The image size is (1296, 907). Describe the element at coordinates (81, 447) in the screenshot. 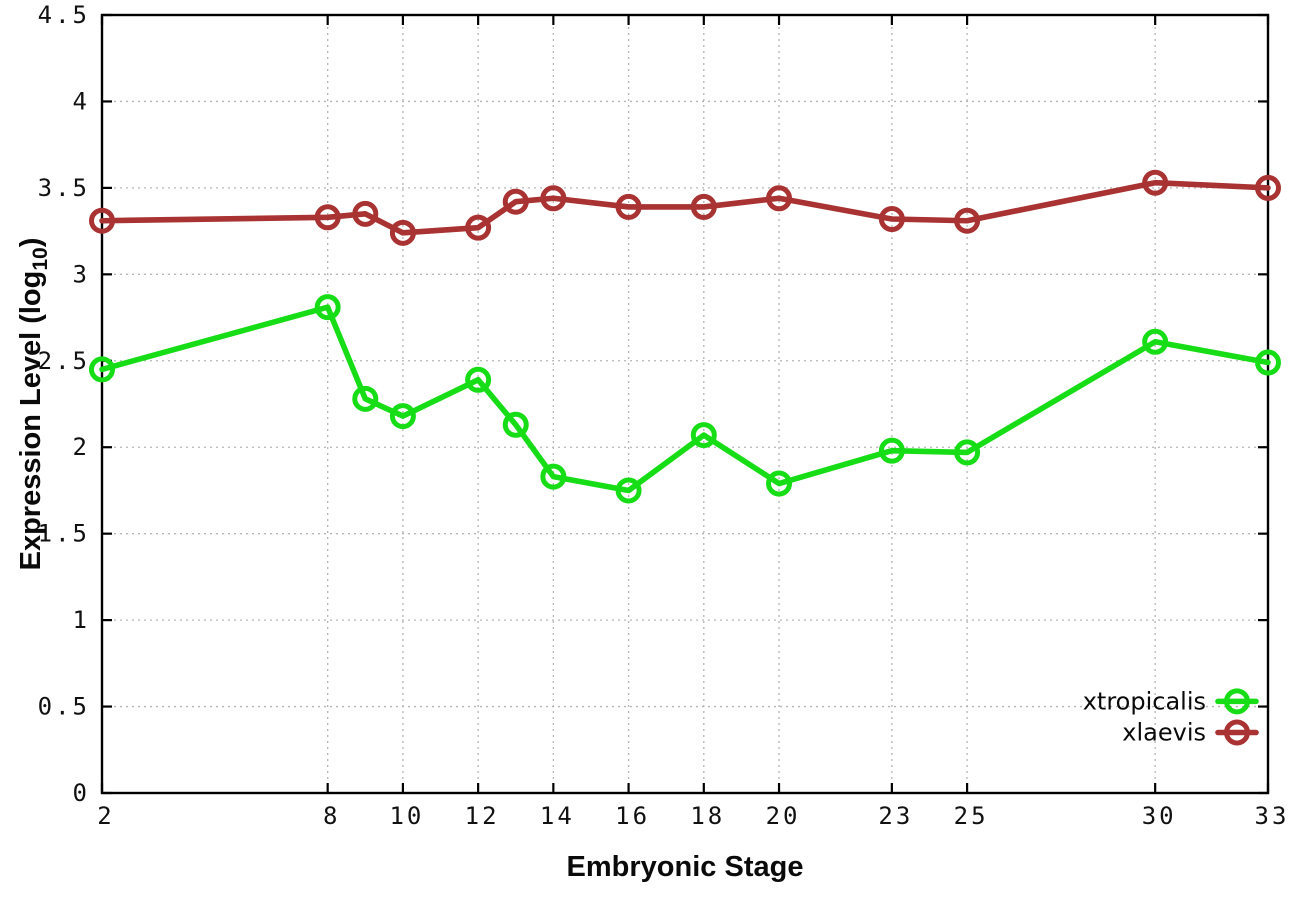

I see `y-tick-label: 2` at that location.